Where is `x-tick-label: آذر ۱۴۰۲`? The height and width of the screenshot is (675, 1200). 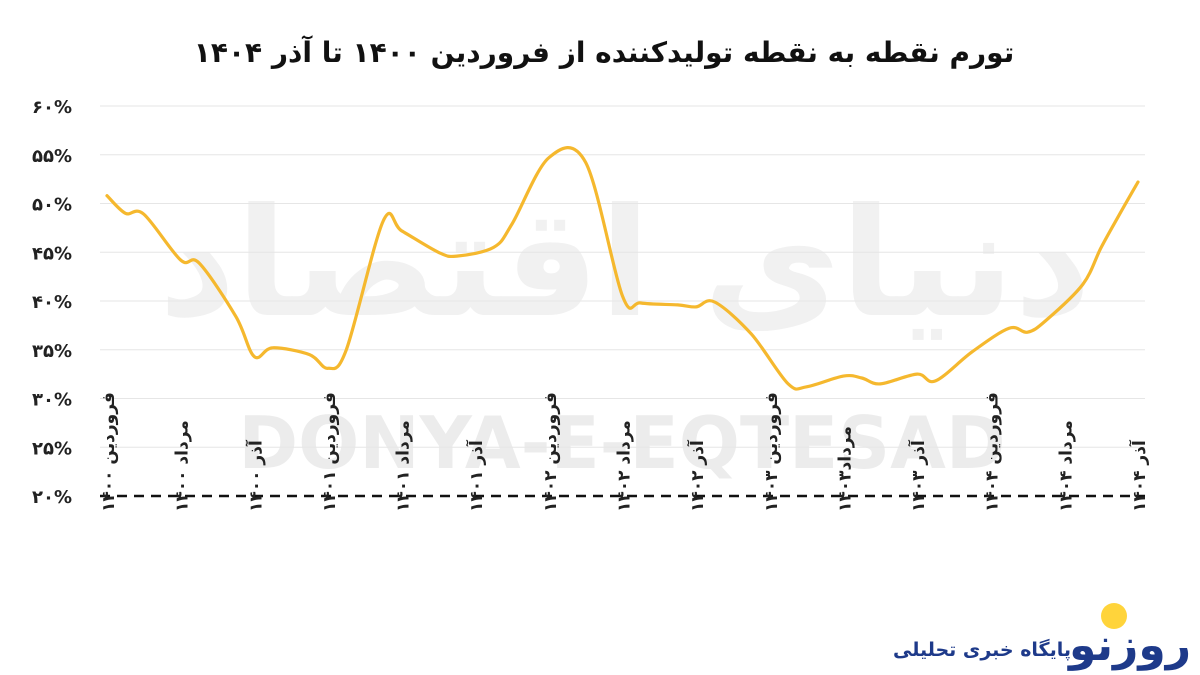
x-tick-label: آذر ۱۴۰۲ is located at coordinates (697, 475).